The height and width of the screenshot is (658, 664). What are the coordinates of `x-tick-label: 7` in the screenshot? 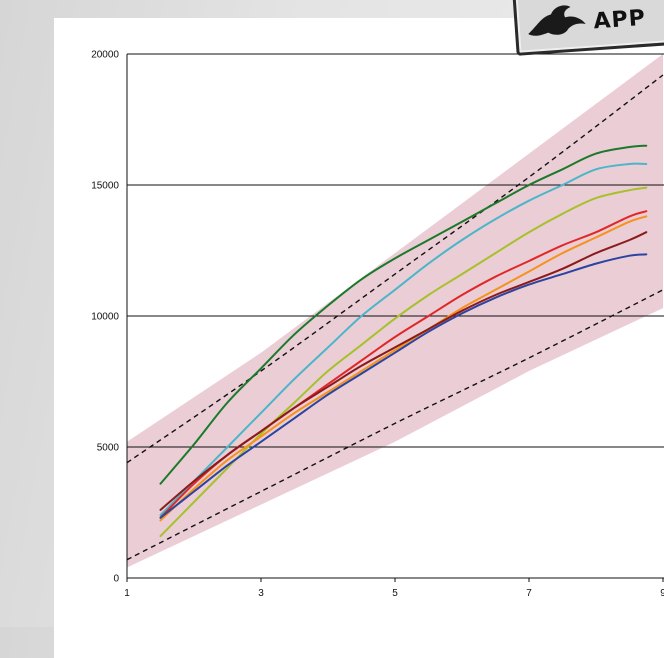 It's located at (529, 593).